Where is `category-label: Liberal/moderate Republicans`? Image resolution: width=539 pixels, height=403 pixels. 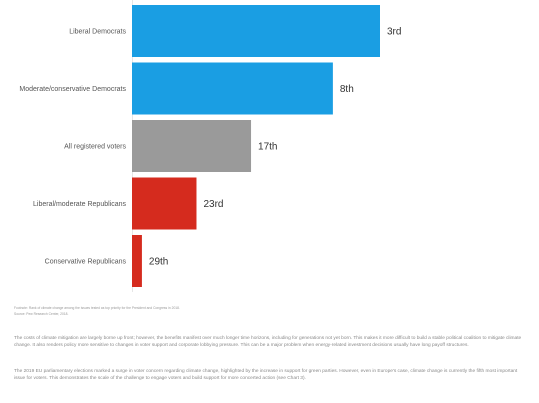
category-label: Liberal/moderate Republicans is located at coordinates (79, 204).